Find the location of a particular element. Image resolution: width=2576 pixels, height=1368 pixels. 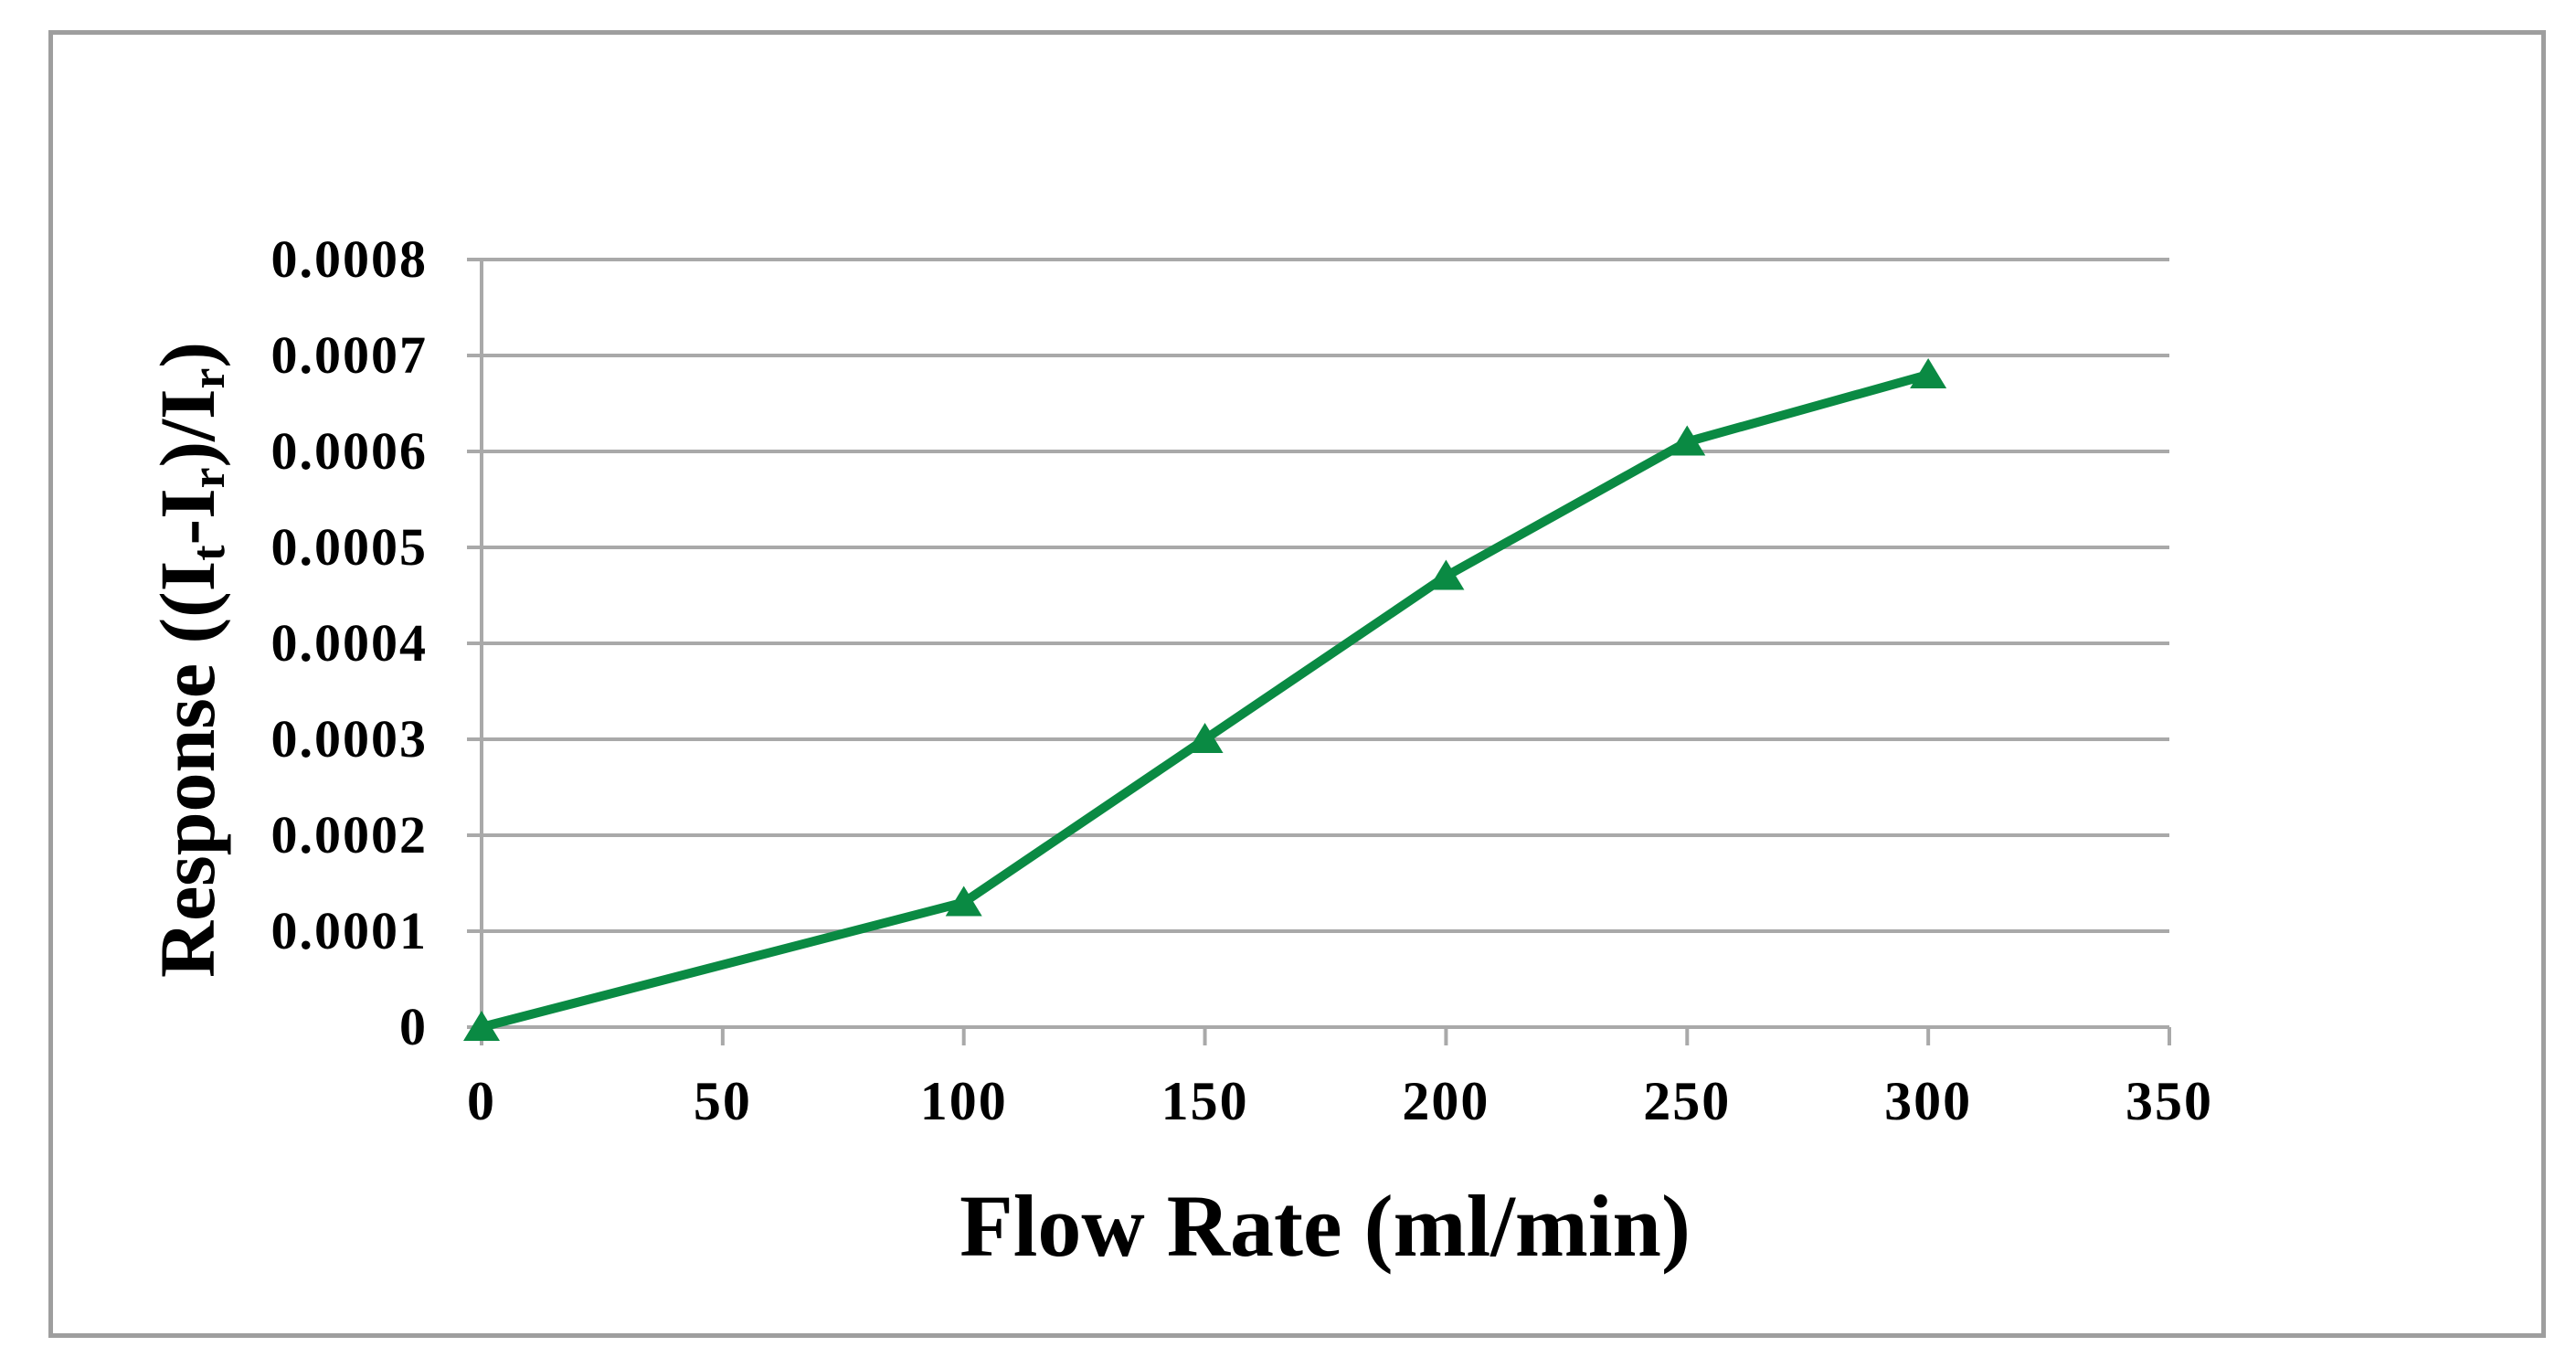

y-tick-label: 0.0008 is located at coordinates (349, 259).